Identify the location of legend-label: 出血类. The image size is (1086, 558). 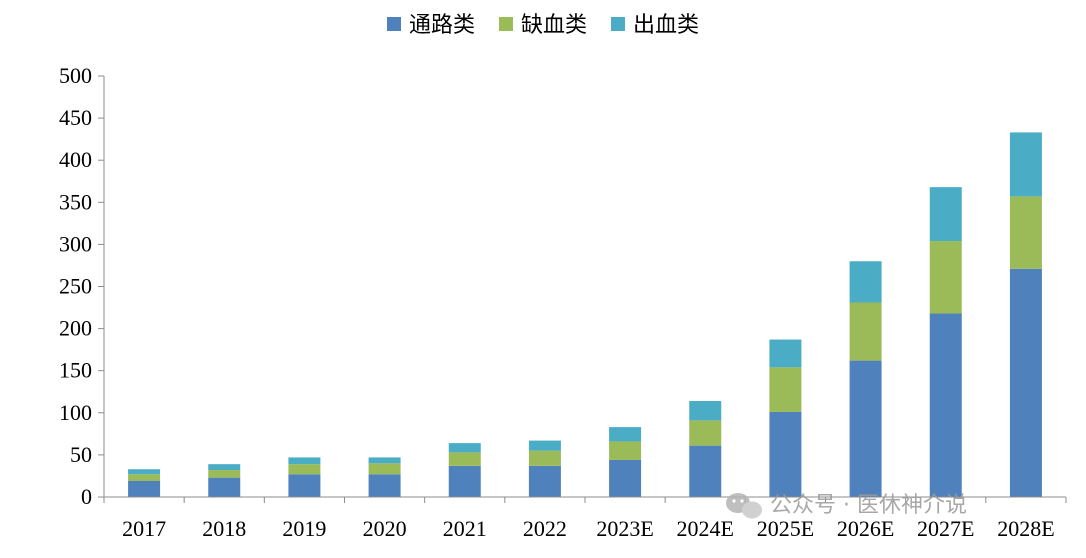
(666, 25).